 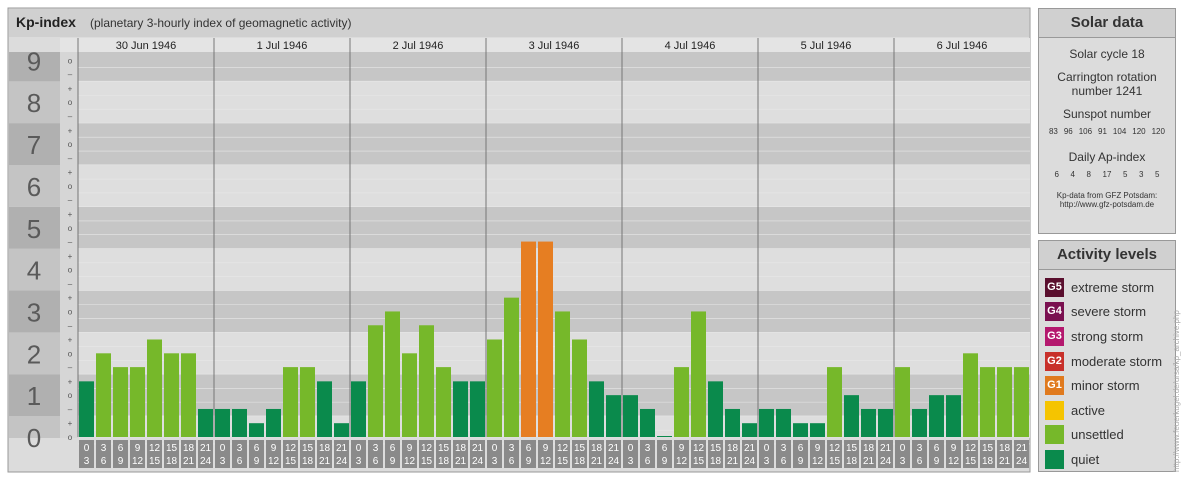 I want to click on date-label: 3 Jul 1946, so click(x=554, y=46).